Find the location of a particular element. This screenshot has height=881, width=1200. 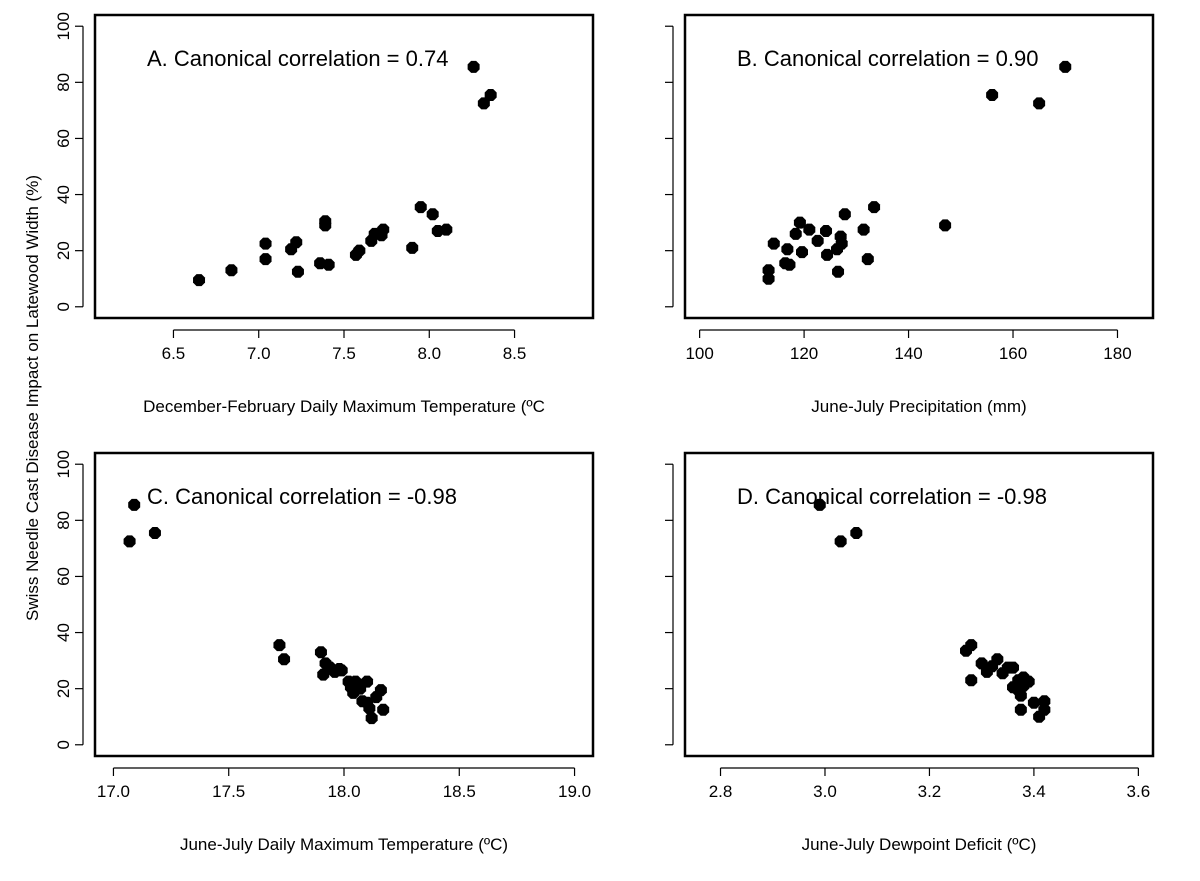

panel-c-x-tick-label: 17.0 is located at coordinates (113, 791).